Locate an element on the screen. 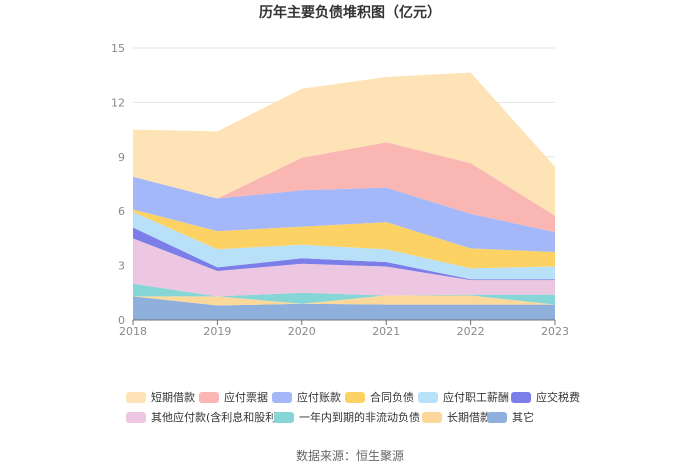 Image resolution: width=700 pixels, height=473 pixels. y-tick-label: 3 is located at coordinates (121, 266).